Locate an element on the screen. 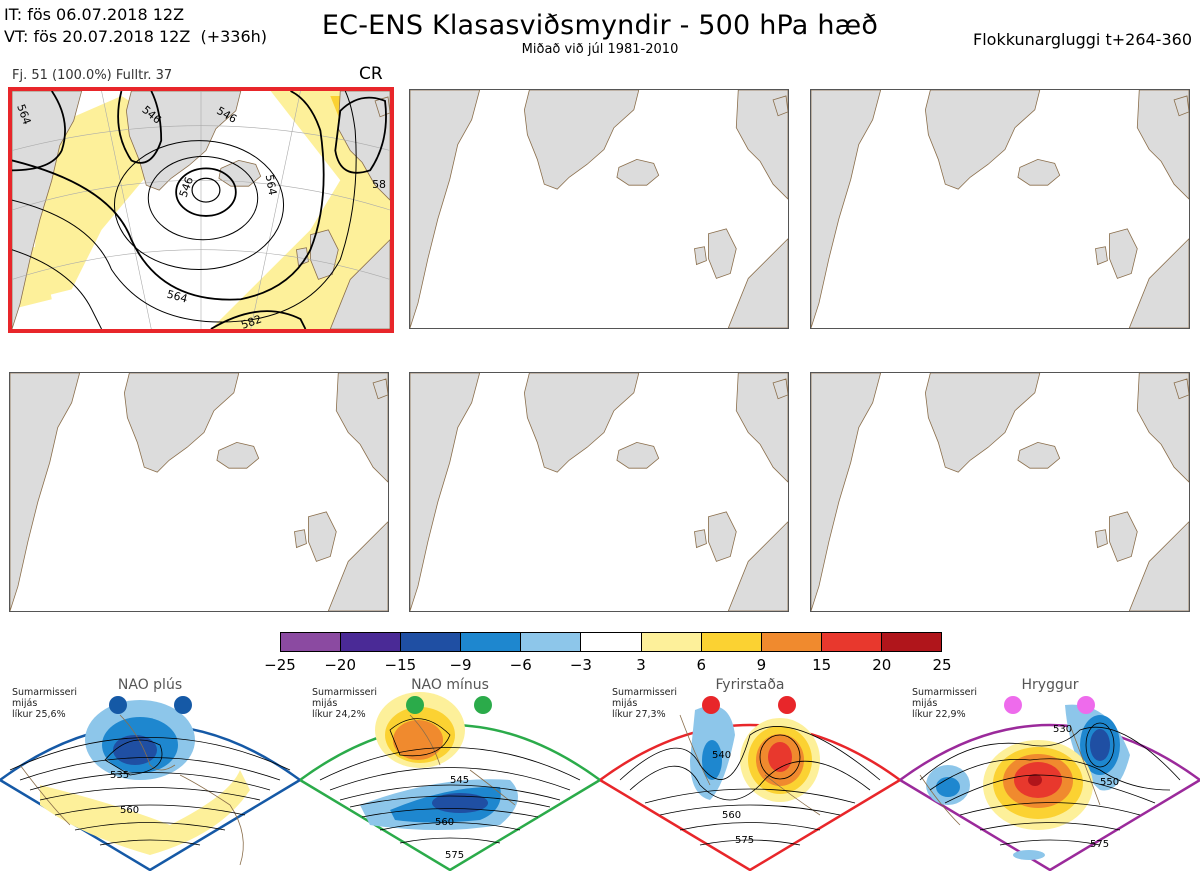 The height and width of the screenshot is (875, 1200). contour-label: 545 is located at coordinates (459, 780).